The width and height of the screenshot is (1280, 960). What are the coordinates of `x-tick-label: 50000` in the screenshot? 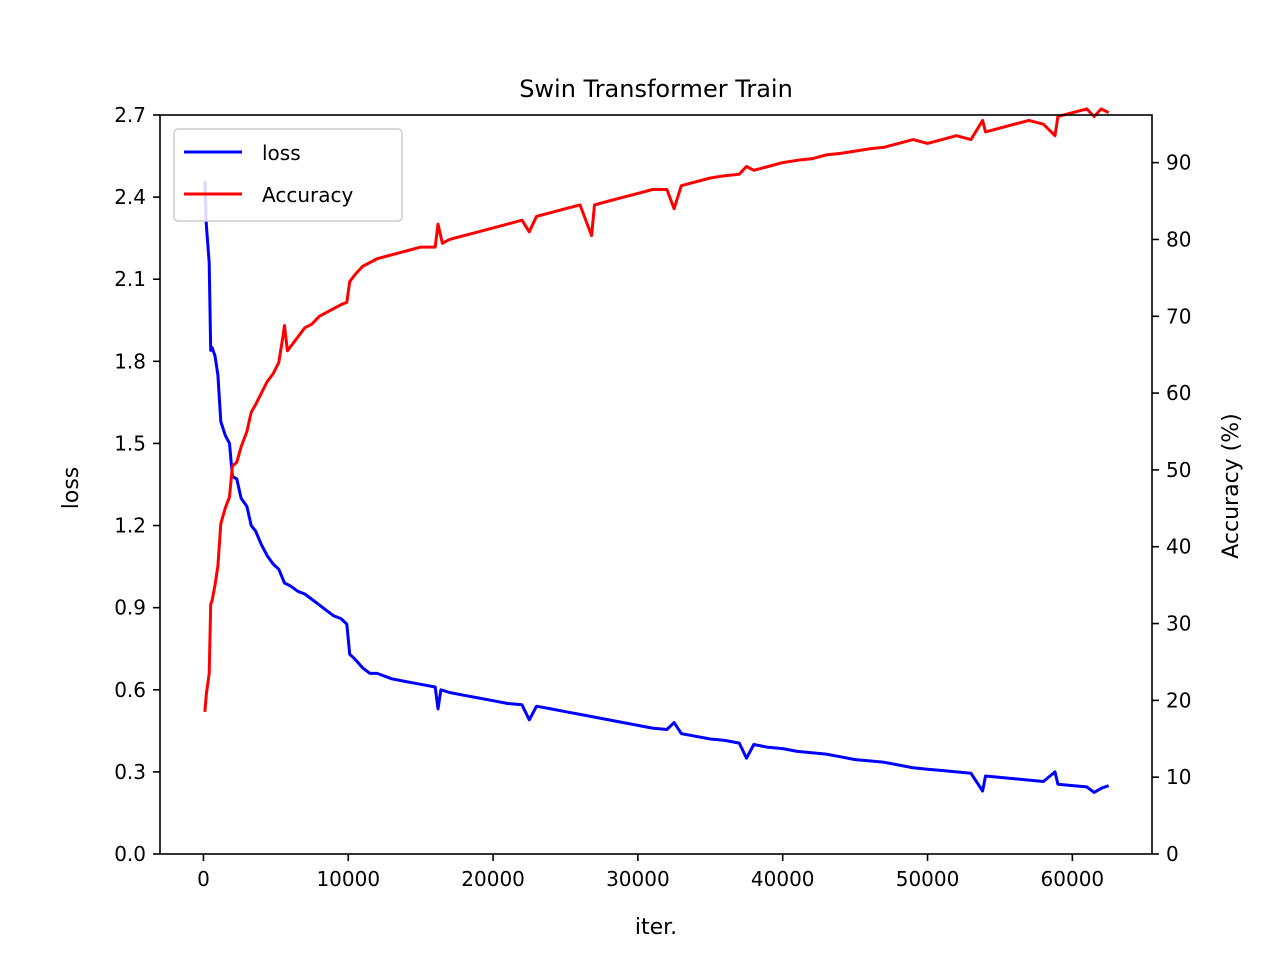 It's located at (928, 879).